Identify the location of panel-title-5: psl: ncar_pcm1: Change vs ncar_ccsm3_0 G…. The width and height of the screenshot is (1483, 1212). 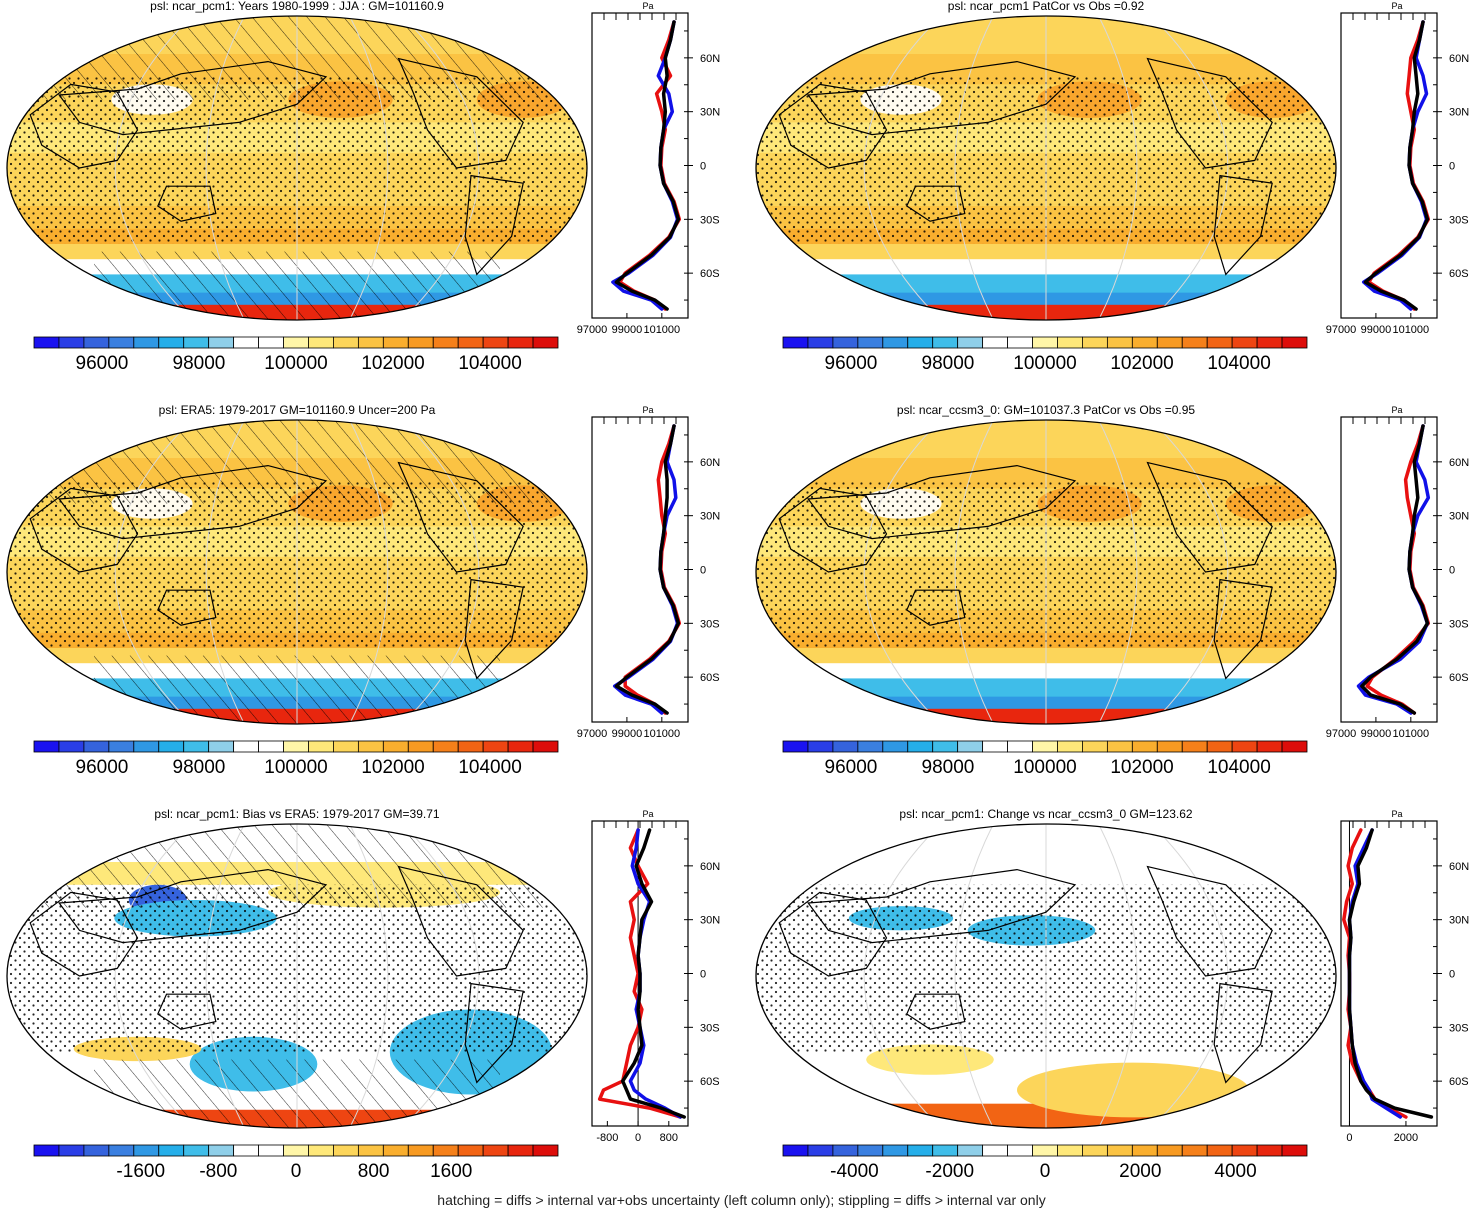
(1045, 814).